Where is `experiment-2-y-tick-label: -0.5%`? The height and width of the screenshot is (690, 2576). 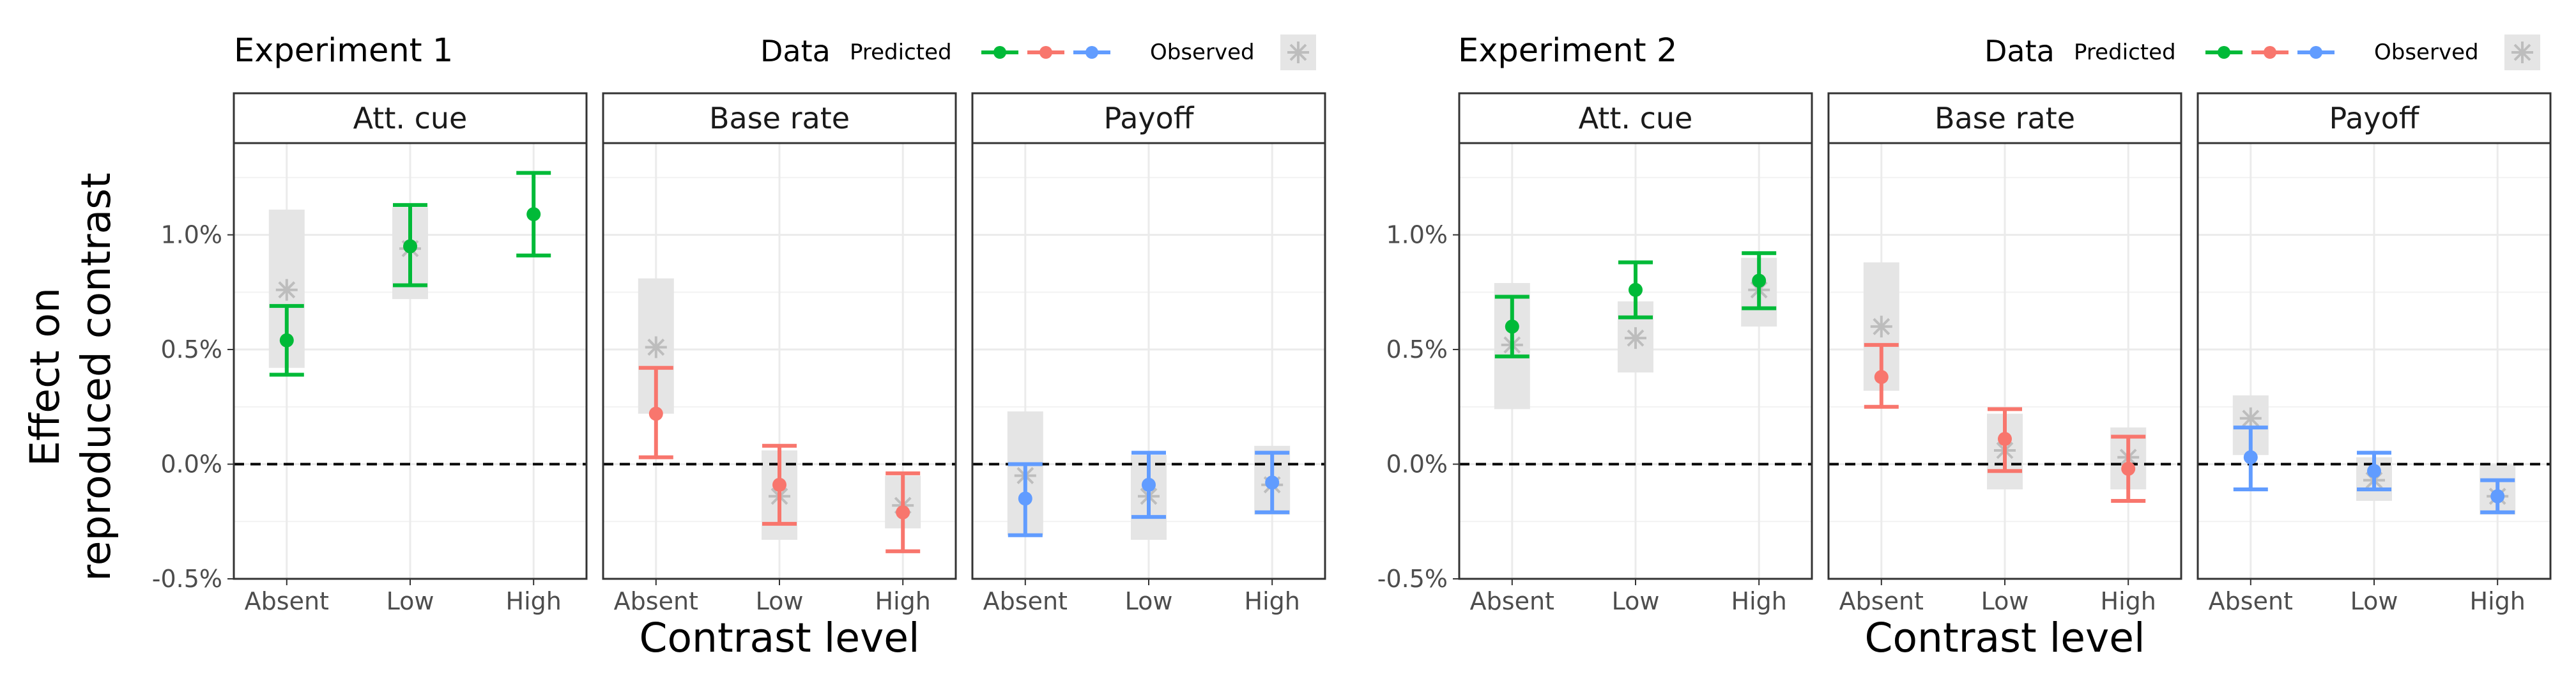
experiment-2-y-tick-label: -0.5% is located at coordinates (1412, 579).